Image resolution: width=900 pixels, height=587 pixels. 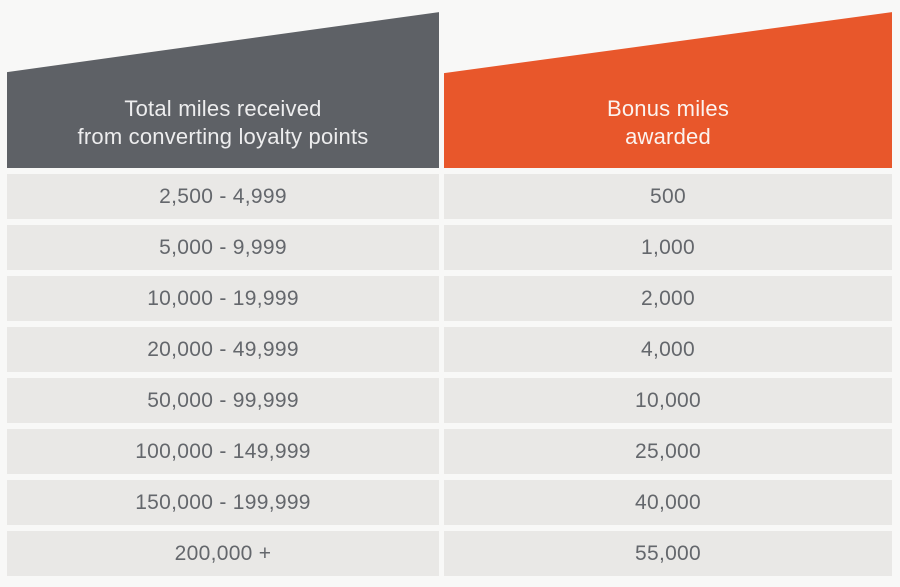 I want to click on table-row: 20,000 - 49,999 4,000, so click(x=449, y=349).